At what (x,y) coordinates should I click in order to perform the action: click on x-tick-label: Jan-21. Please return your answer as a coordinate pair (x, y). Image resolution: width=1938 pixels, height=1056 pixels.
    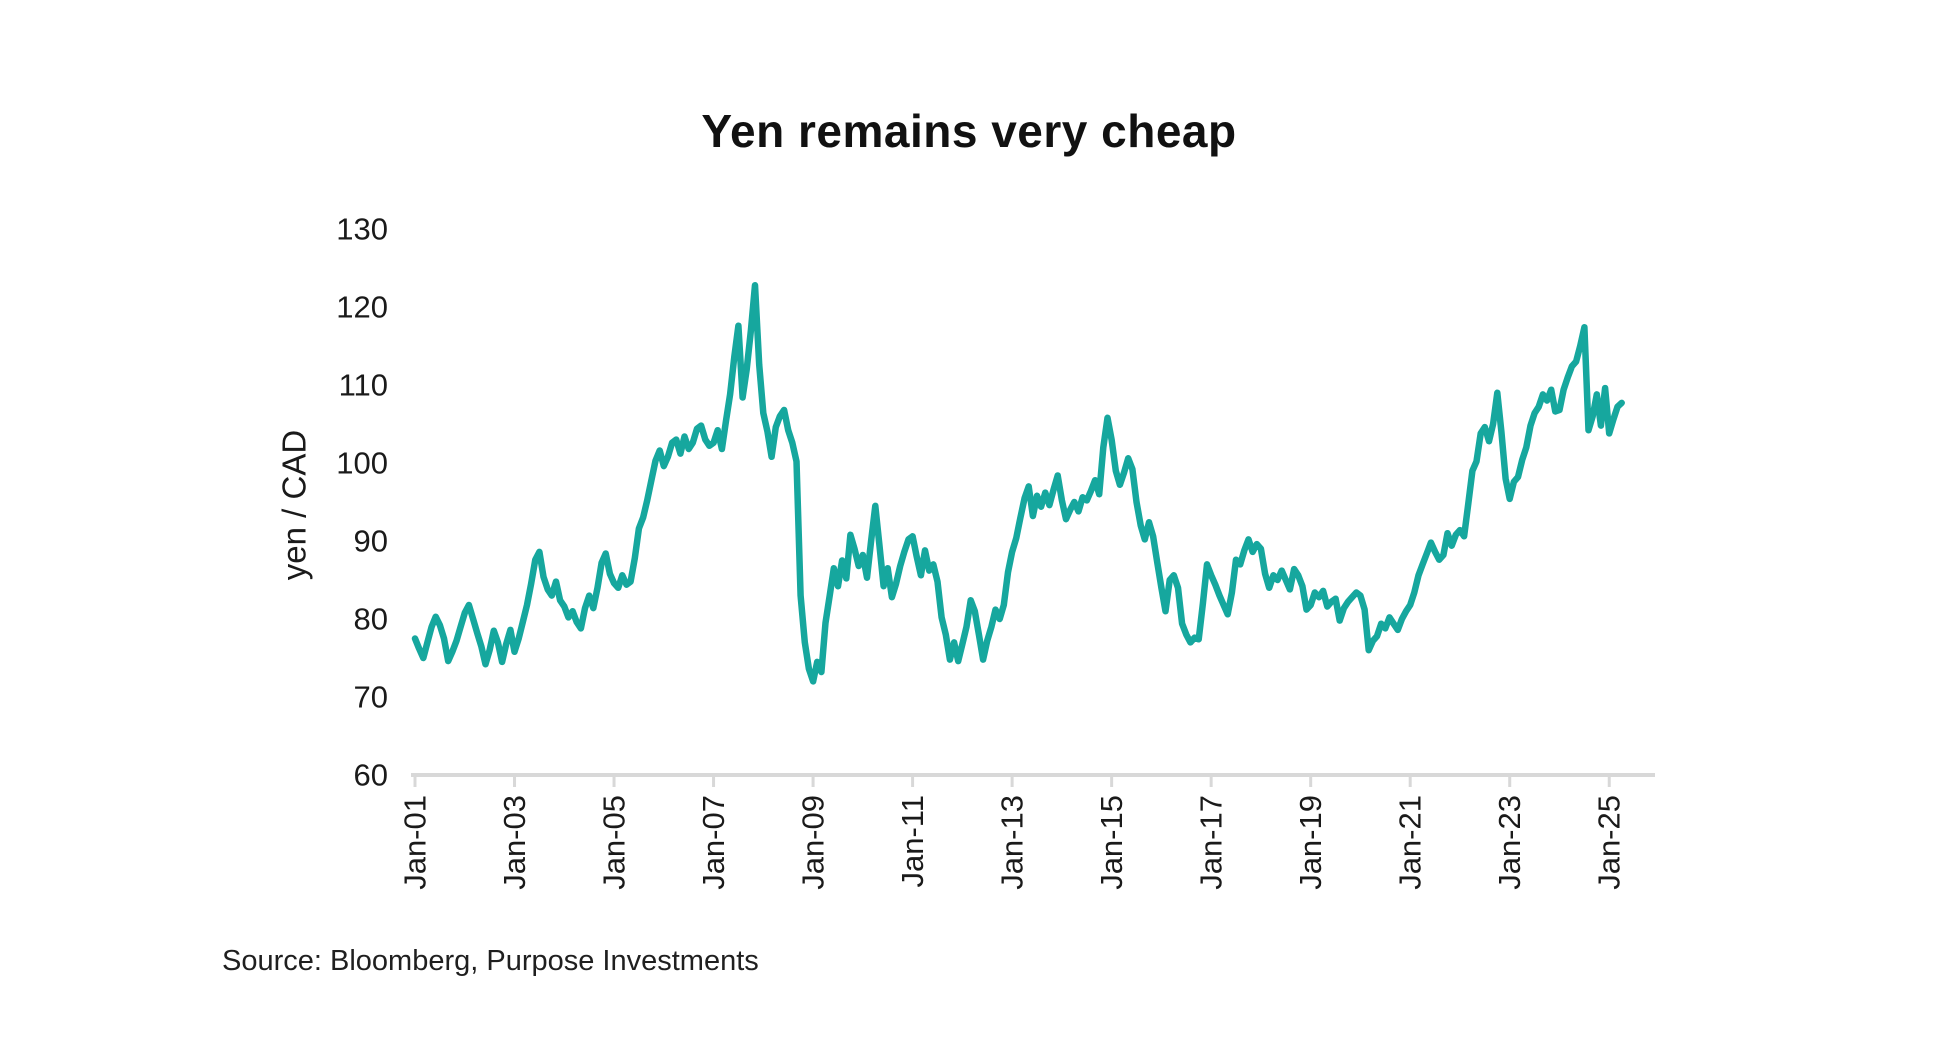
    Looking at the image, I should click on (1410, 842).